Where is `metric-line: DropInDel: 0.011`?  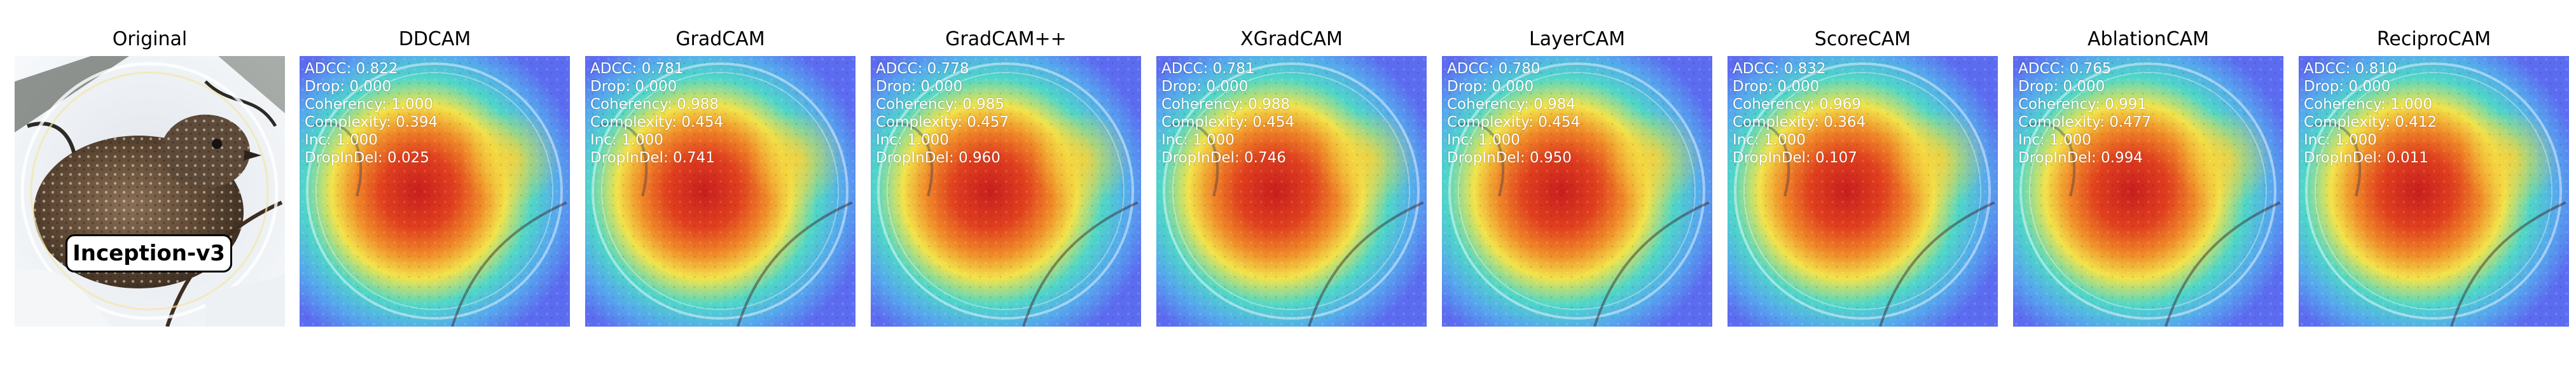 metric-line: DropInDel: 0.011 is located at coordinates (2366, 158).